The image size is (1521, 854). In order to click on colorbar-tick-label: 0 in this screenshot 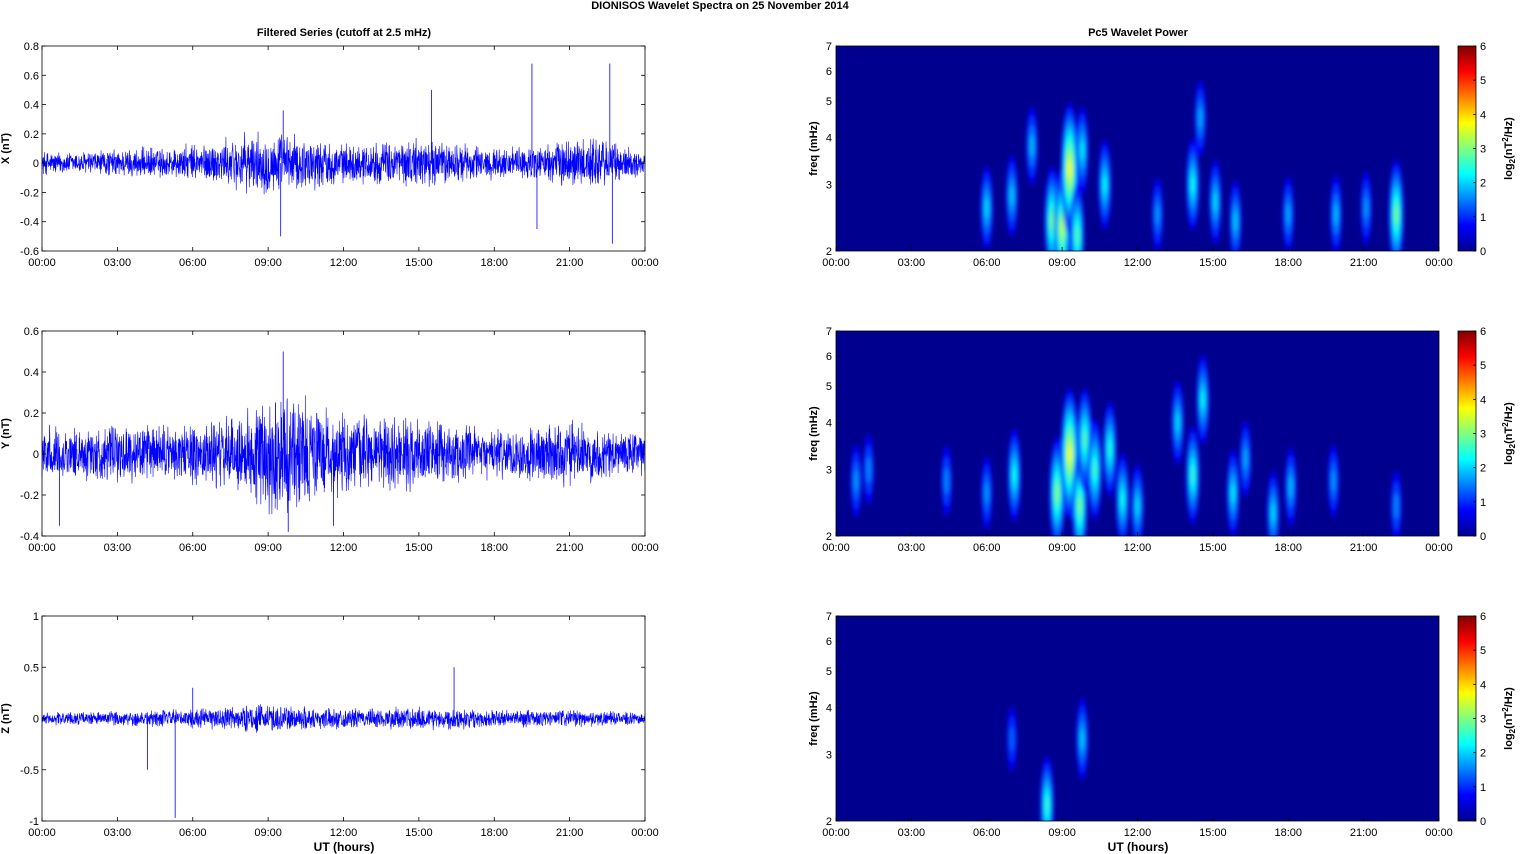, I will do `click(1483, 252)`.